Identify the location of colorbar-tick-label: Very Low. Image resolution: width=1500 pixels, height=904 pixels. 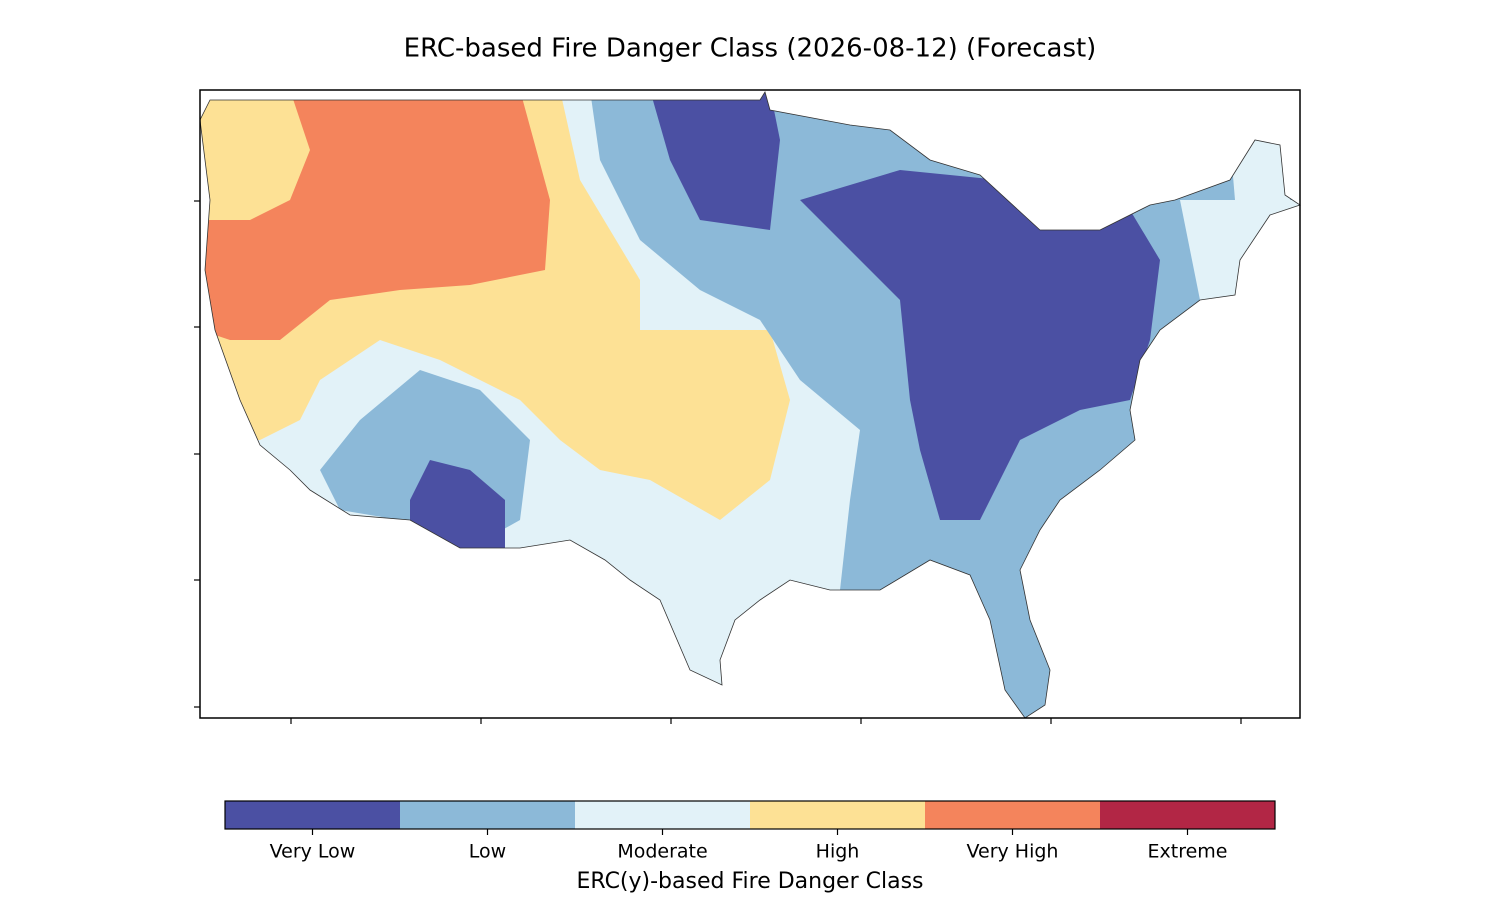
(313, 852).